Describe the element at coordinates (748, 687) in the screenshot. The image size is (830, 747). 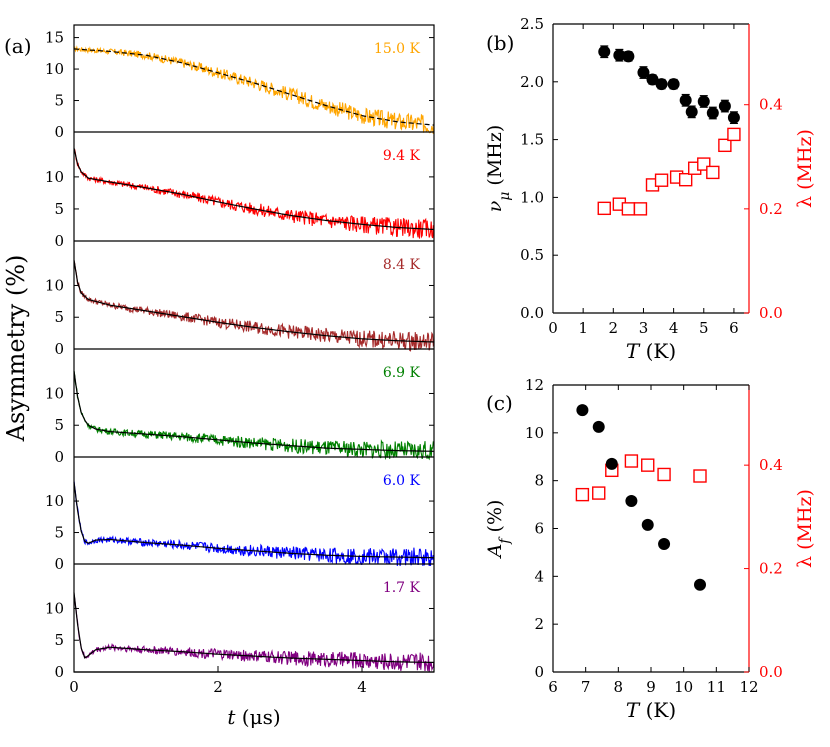
I see `x-tick-label: 12` at that location.